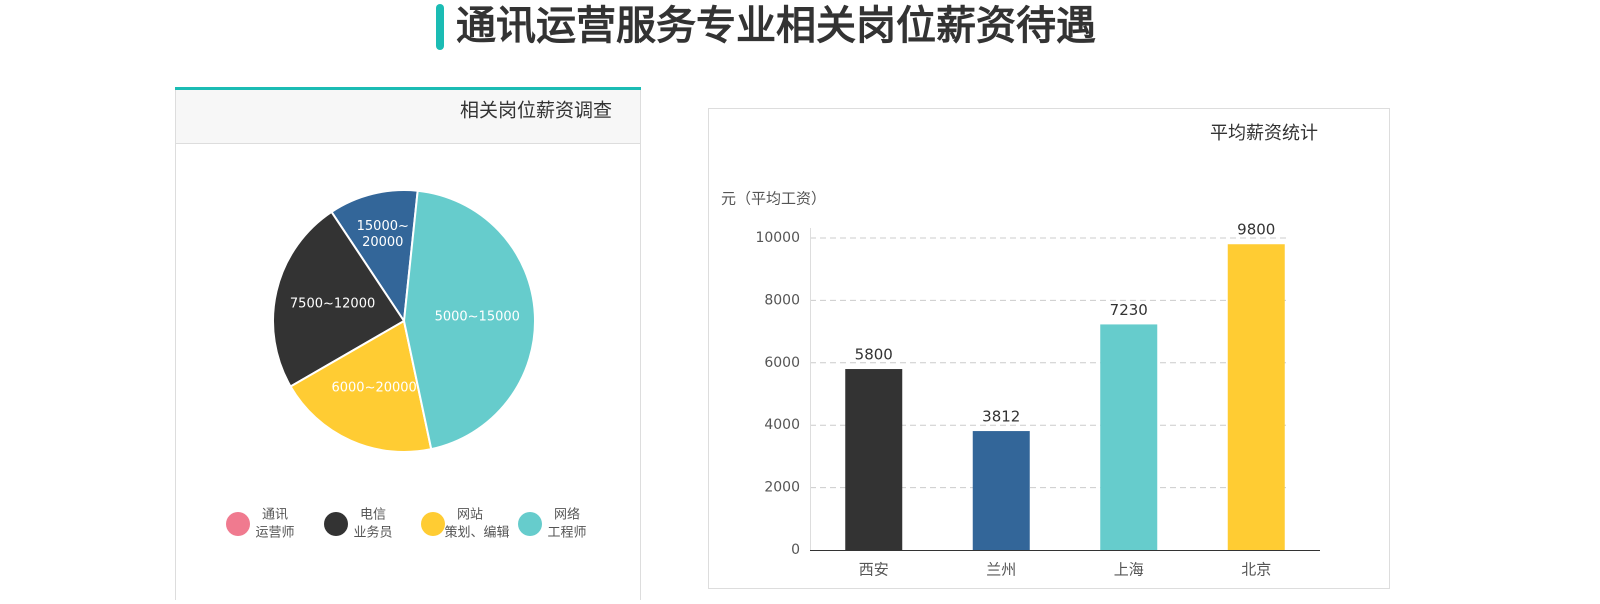 This screenshot has height=604, width=1600. Describe the element at coordinates (874, 355) in the screenshot. I see `value-label: 5800` at that location.